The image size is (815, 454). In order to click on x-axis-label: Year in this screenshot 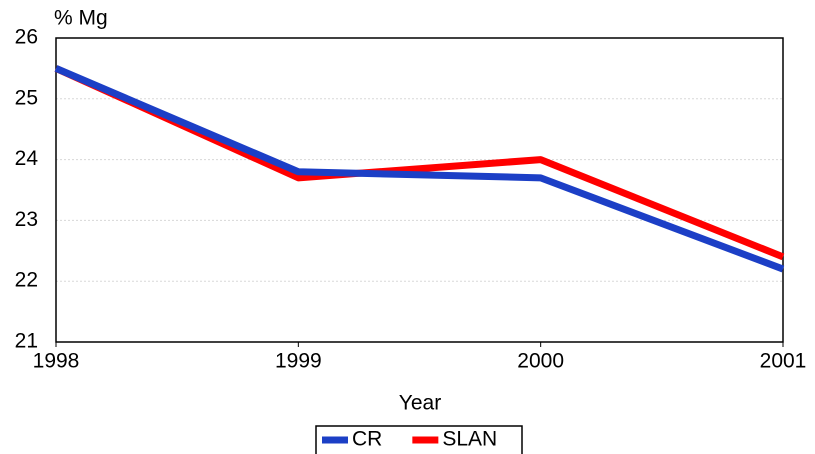, I will do `click(420, 403)`.